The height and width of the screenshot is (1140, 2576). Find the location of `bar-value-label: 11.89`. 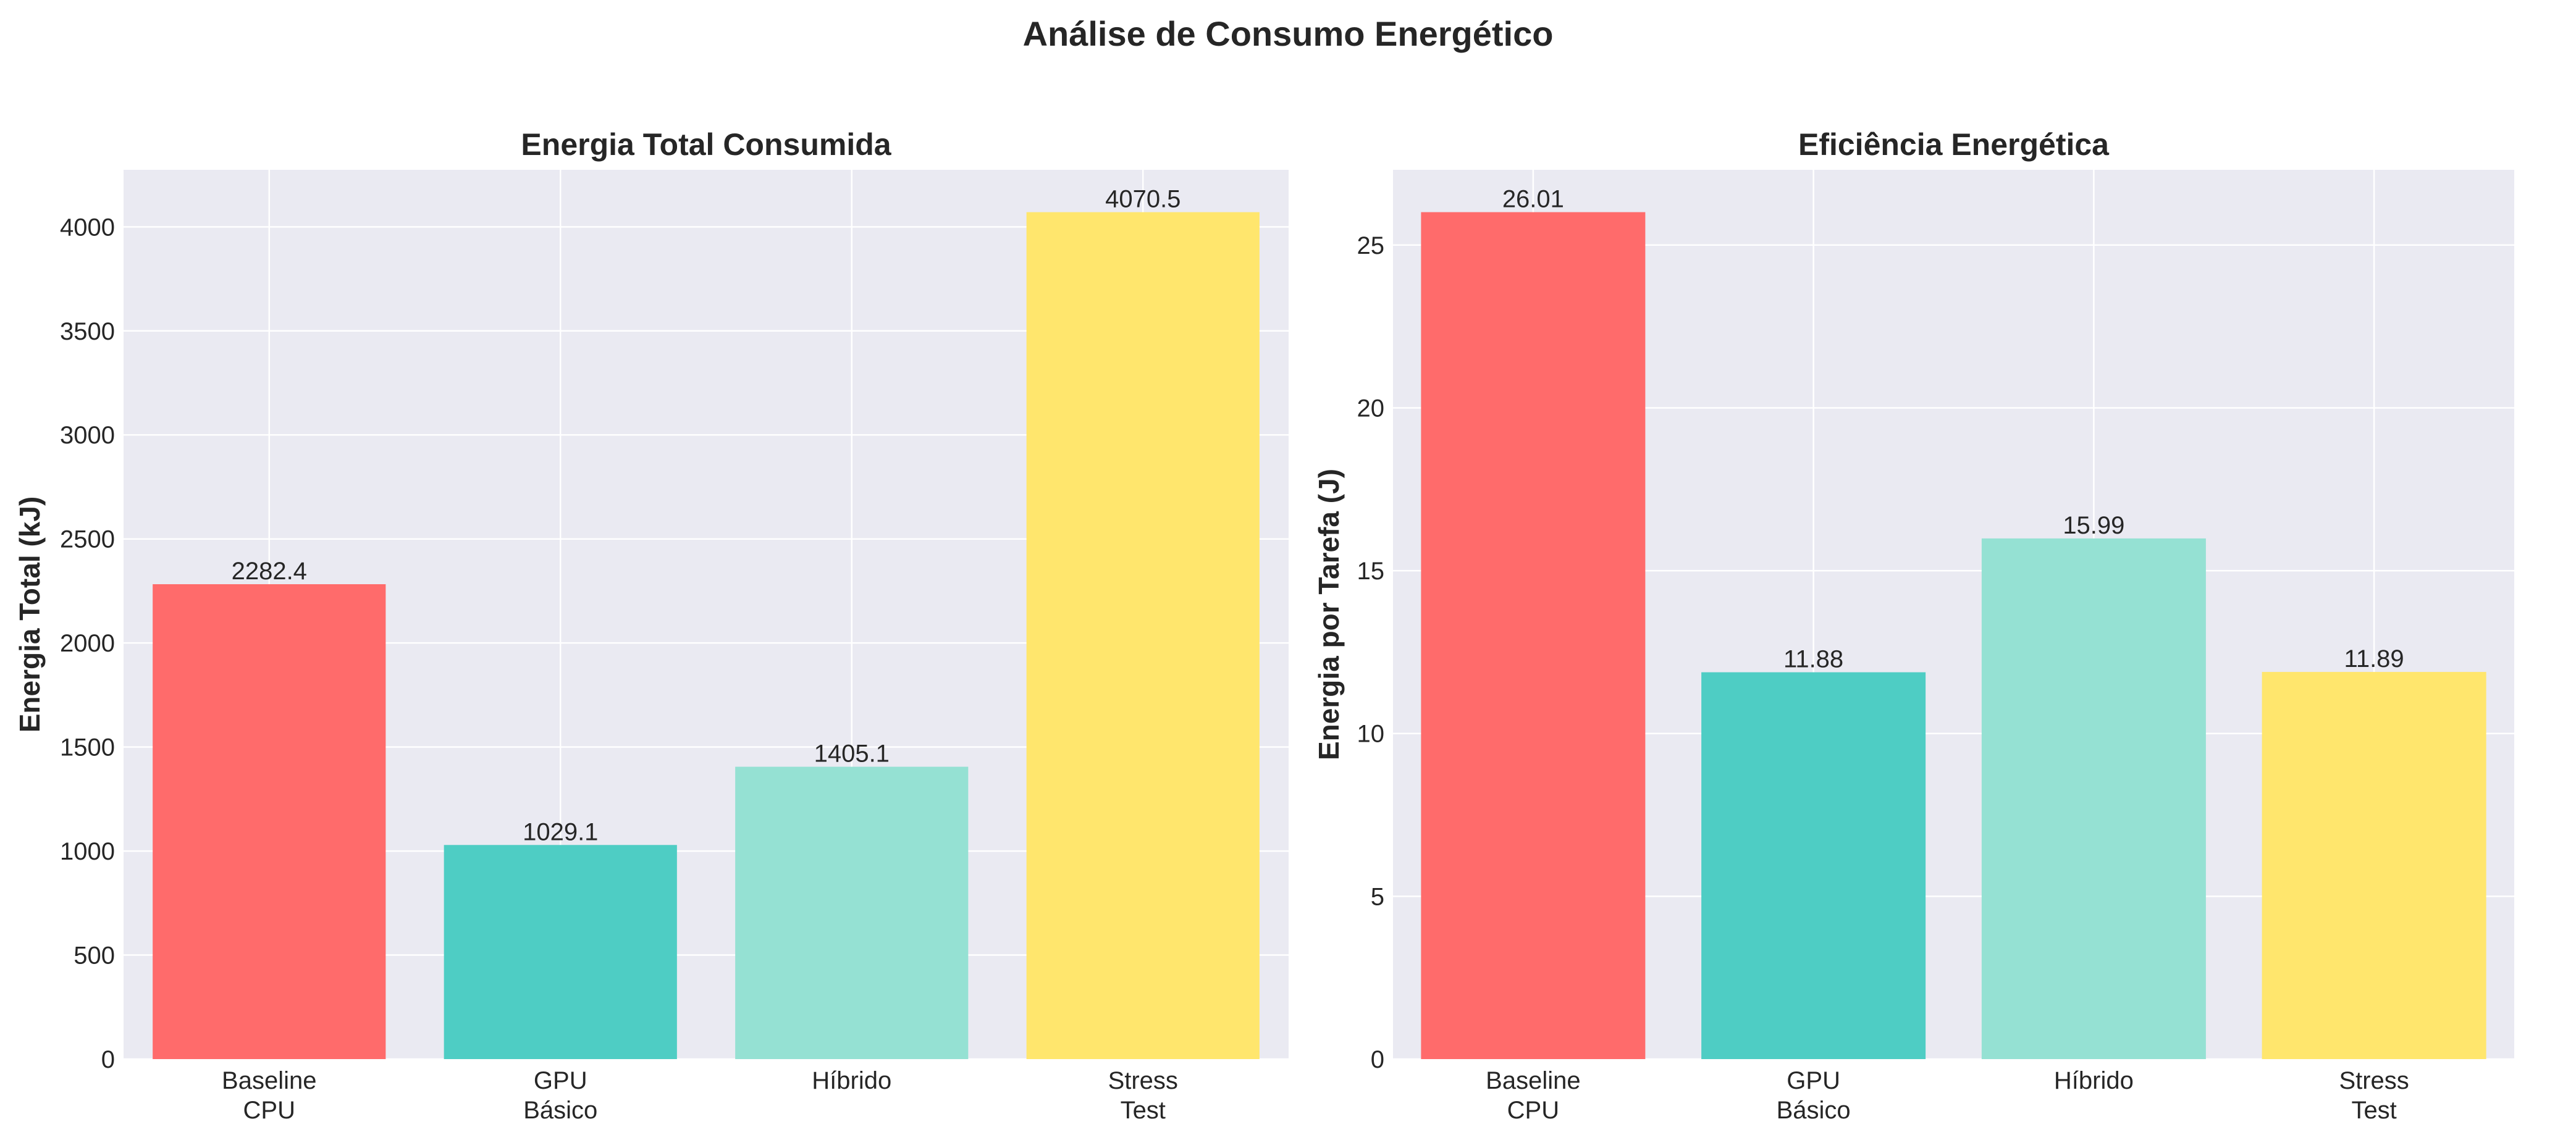

bar-value-label: 11.89 is located at coordinates (2374, 659).